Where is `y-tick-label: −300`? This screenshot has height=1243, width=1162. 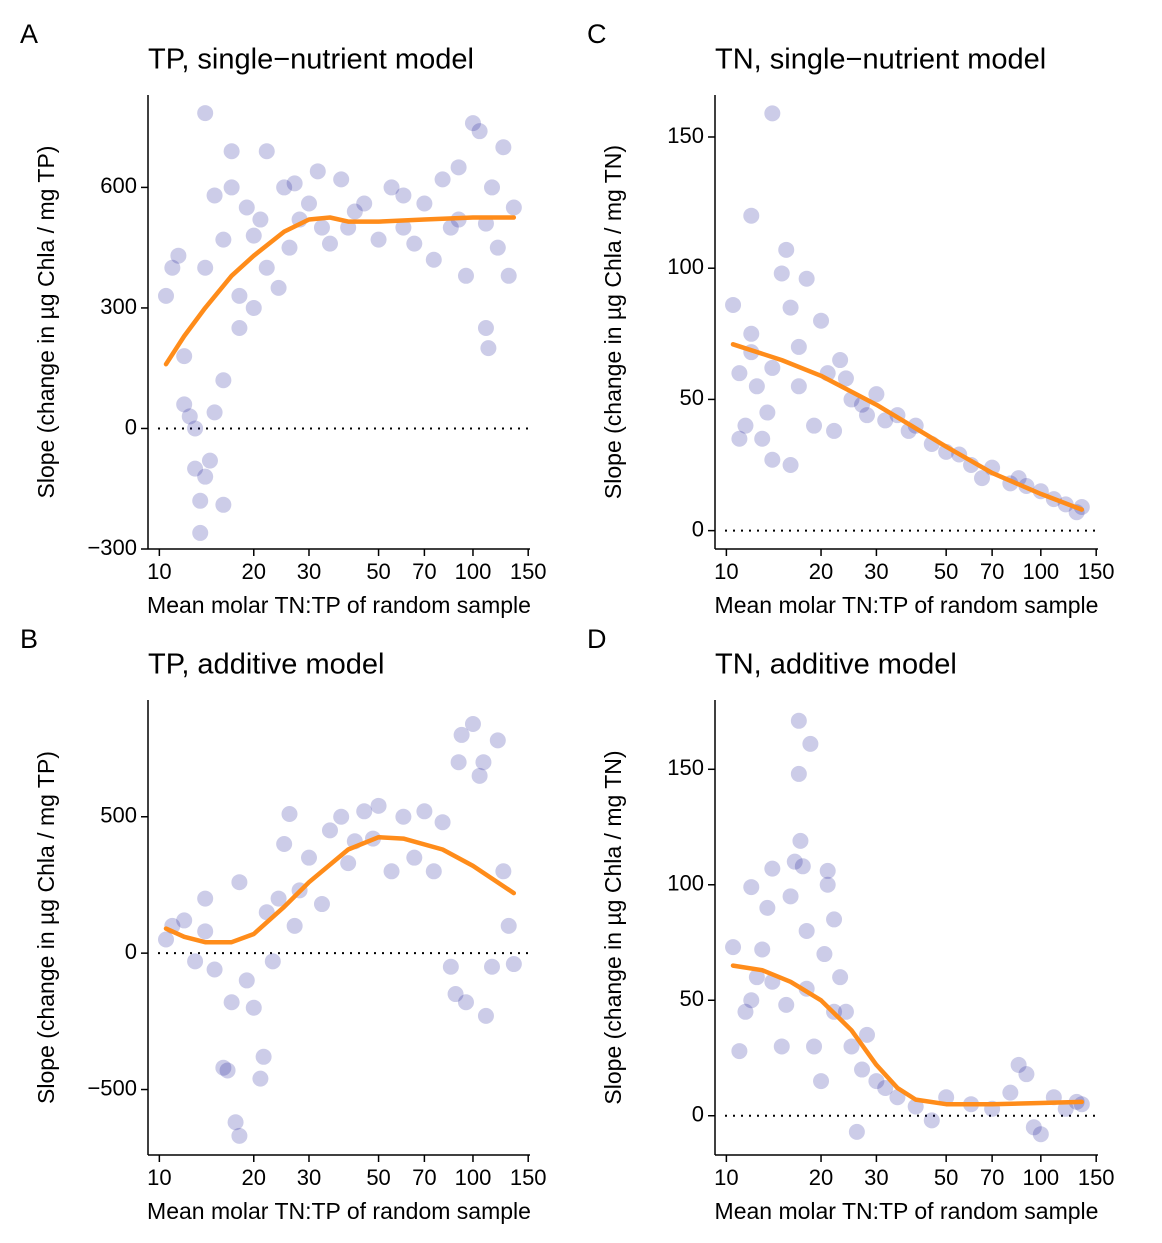
y-tick-label: −300 is located at coordinates (112, 547).